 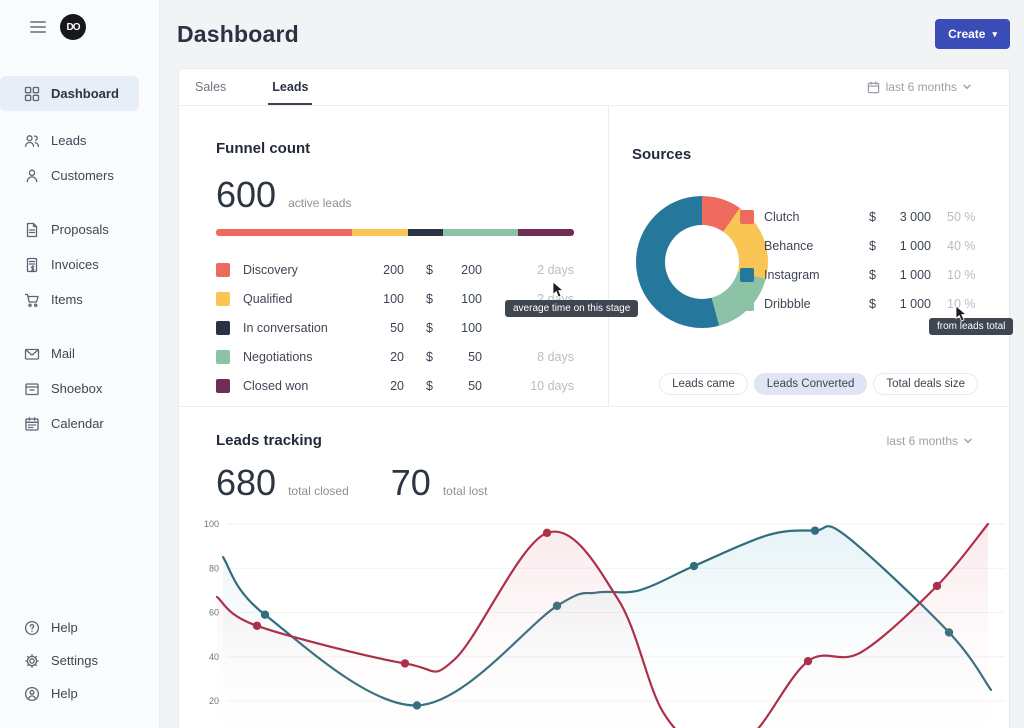 I want to click on tab-leads: Leads, so click(x=290, y=87).